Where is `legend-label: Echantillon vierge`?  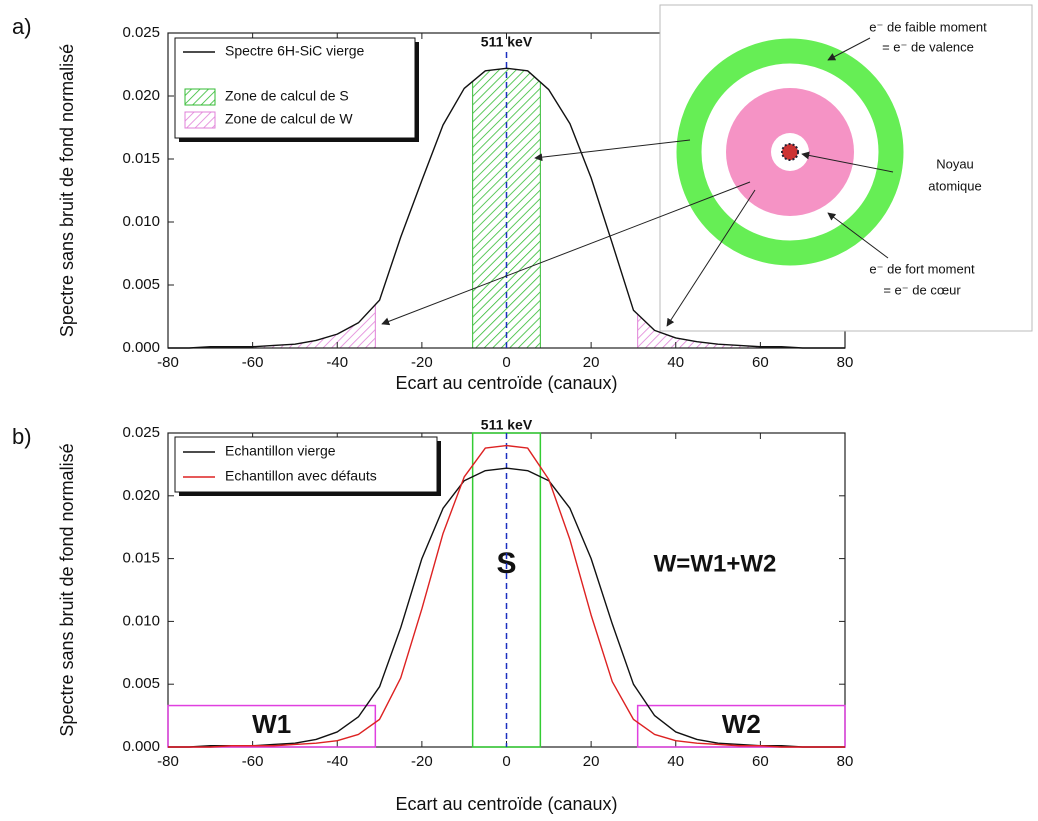
legend-label: Echantillon vierge is located at coordinates (280, 451).